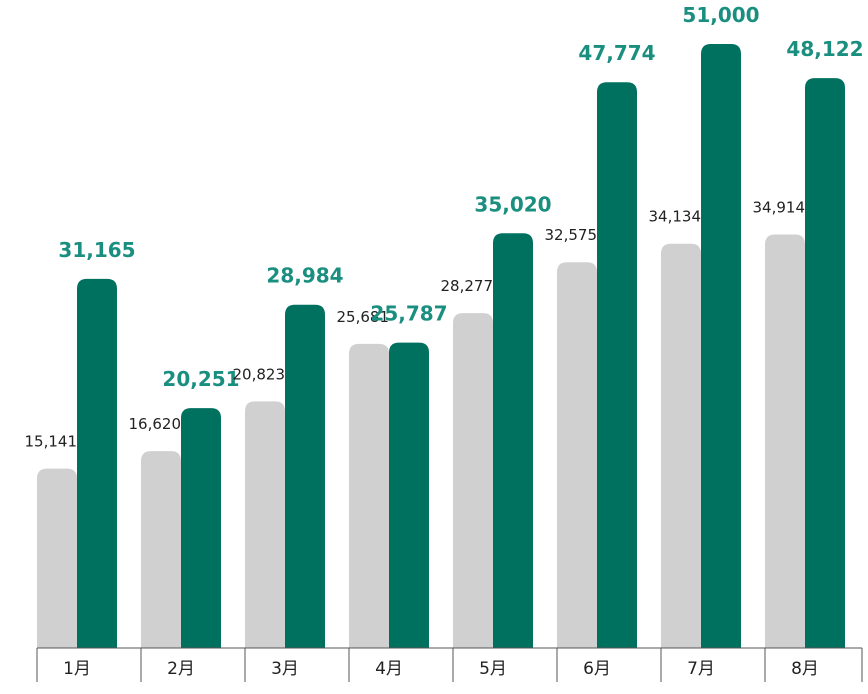 This screenshot has width=868, height=694. Describe the element at coordinates (805, 669) in the screenshot. I see `x-tick-label-8: 8月` at that location.